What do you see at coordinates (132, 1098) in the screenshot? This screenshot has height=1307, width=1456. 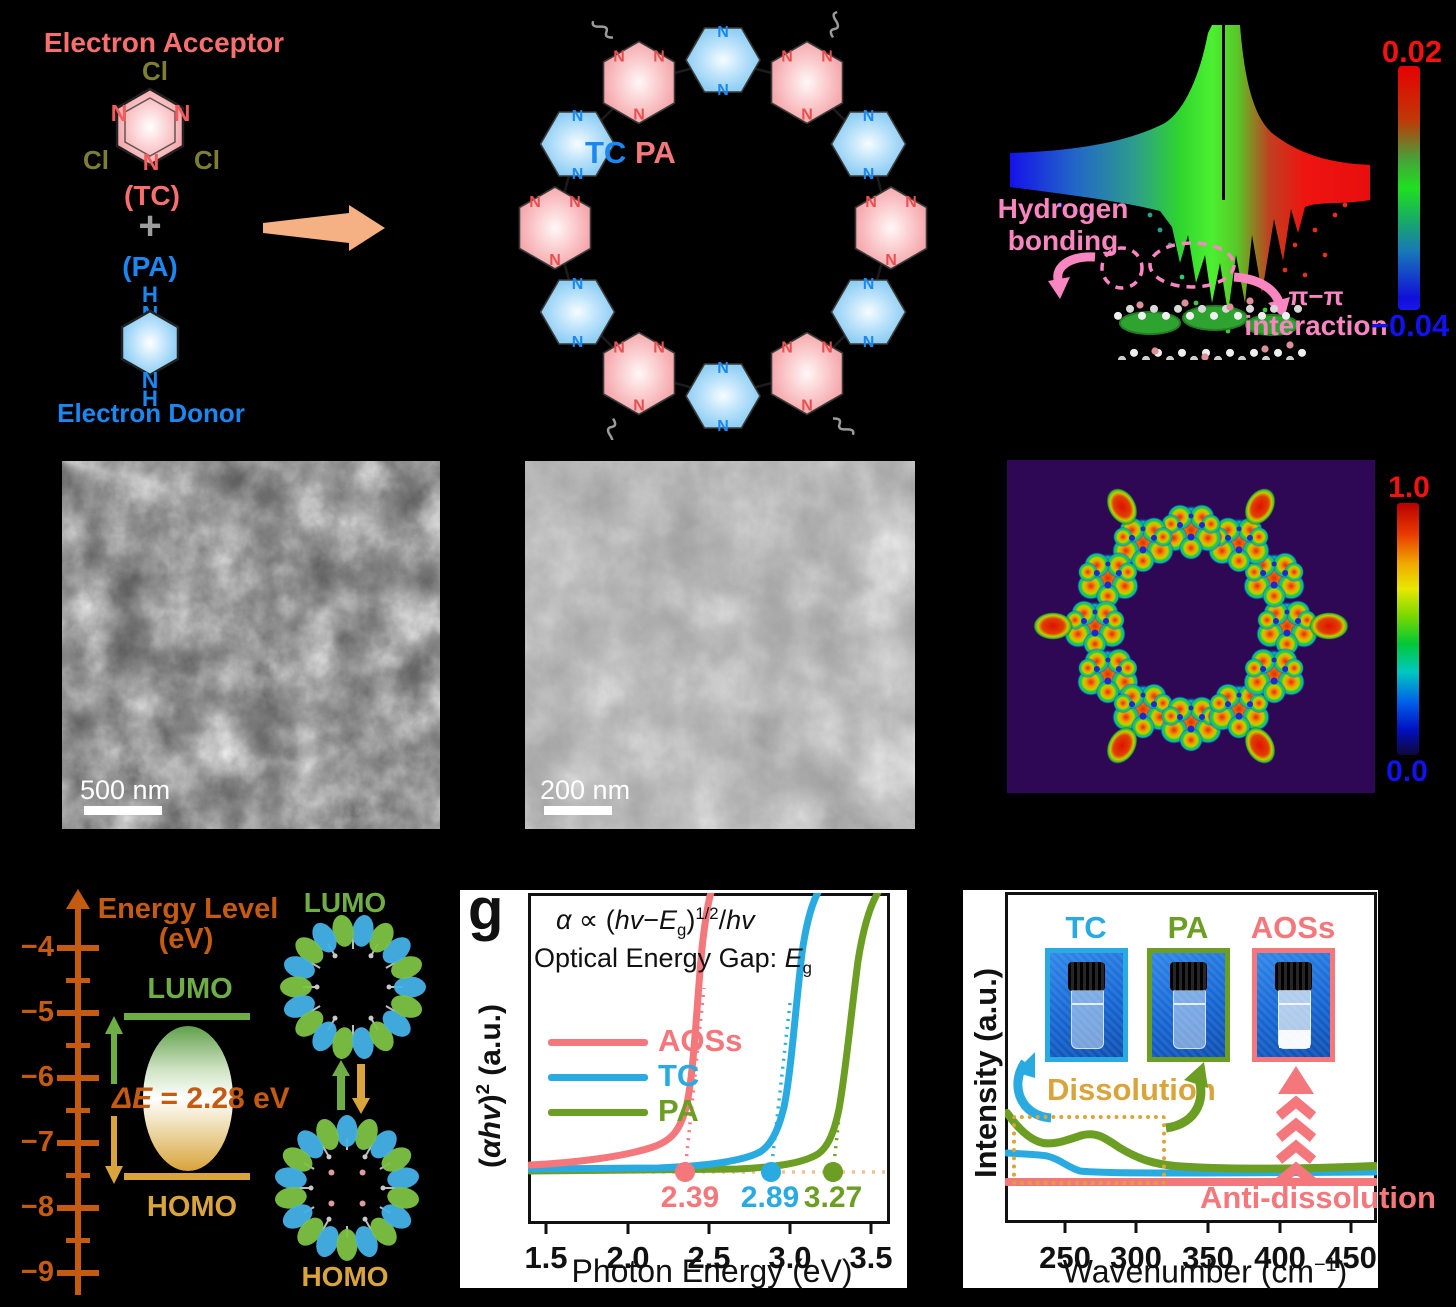 I see `delta-e-symbol: ΔE` at bounding box center [132, 1098].